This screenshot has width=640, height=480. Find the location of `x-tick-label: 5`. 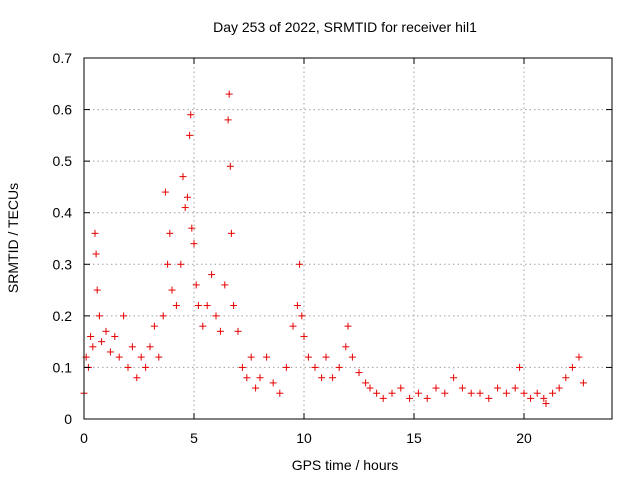

x-tick-label: 5 is located at coordinates (194, 438).